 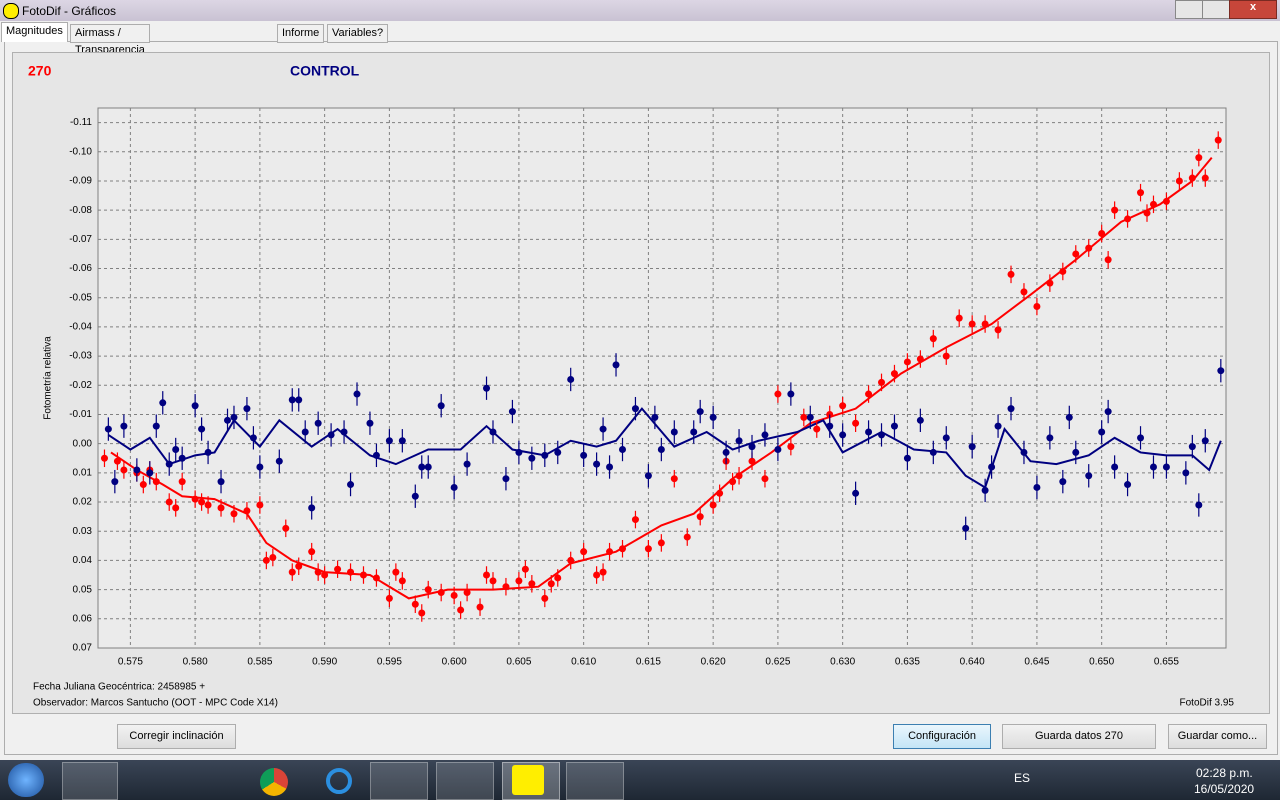 What do you see at coordinates (80, 414) in the screenshot?
I see `y-tick-label: -0.01` at bounding box center [80, 414].